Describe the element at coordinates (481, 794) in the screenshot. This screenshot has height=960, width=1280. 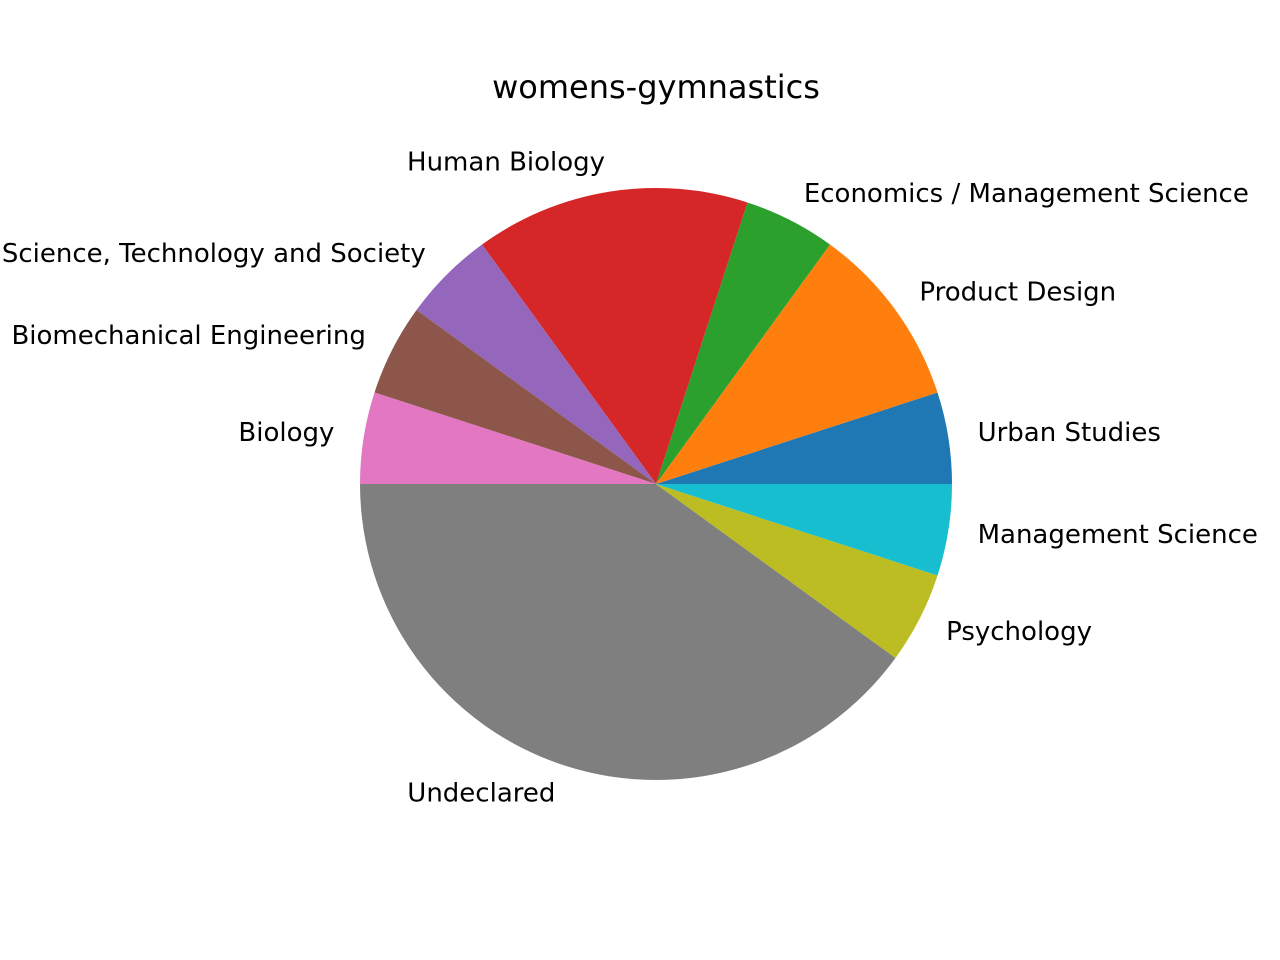
I see `pie-label-undeclared: Undeclared` at that location.